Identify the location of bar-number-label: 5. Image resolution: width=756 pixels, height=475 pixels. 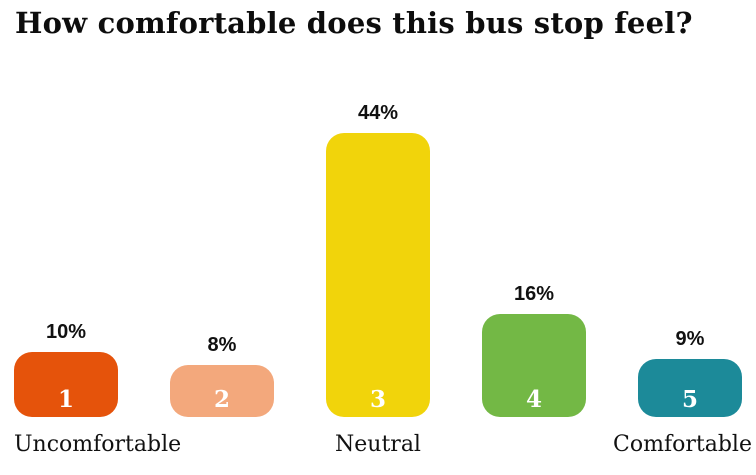
(689, 399).